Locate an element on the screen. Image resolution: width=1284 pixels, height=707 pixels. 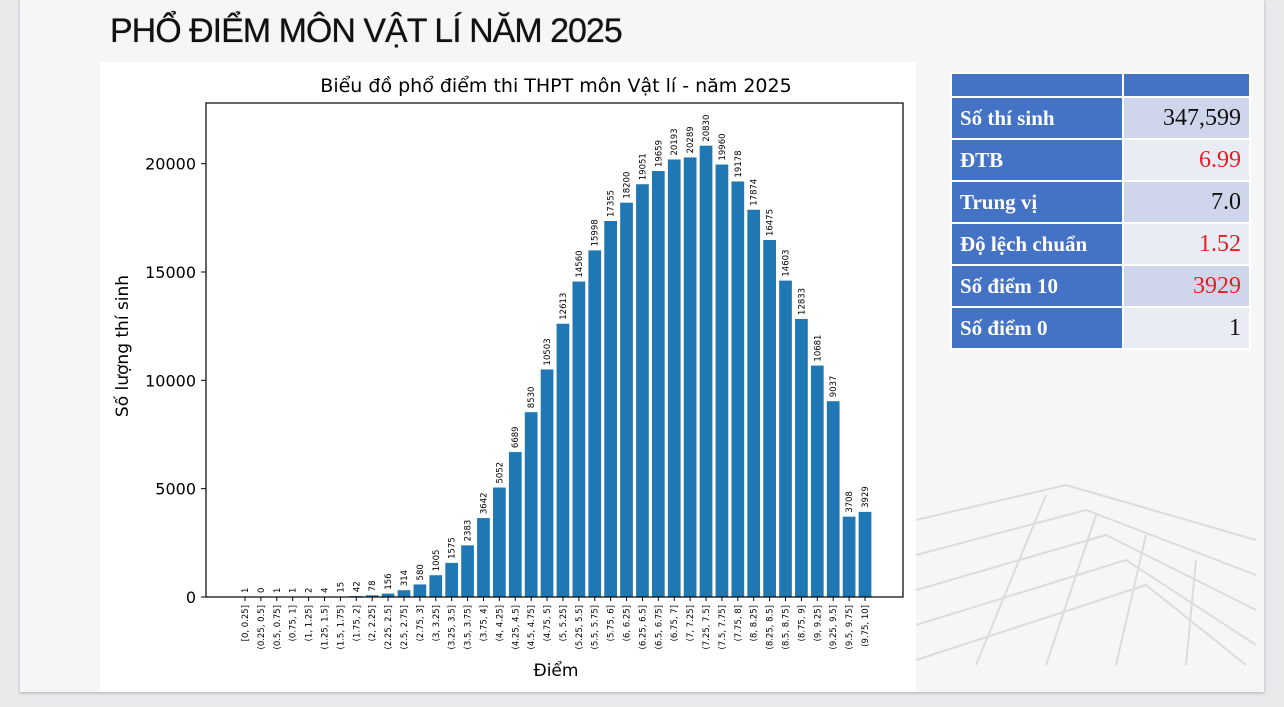
x-tick-label: (5, 5.25] is located at coordinates (564, 623).